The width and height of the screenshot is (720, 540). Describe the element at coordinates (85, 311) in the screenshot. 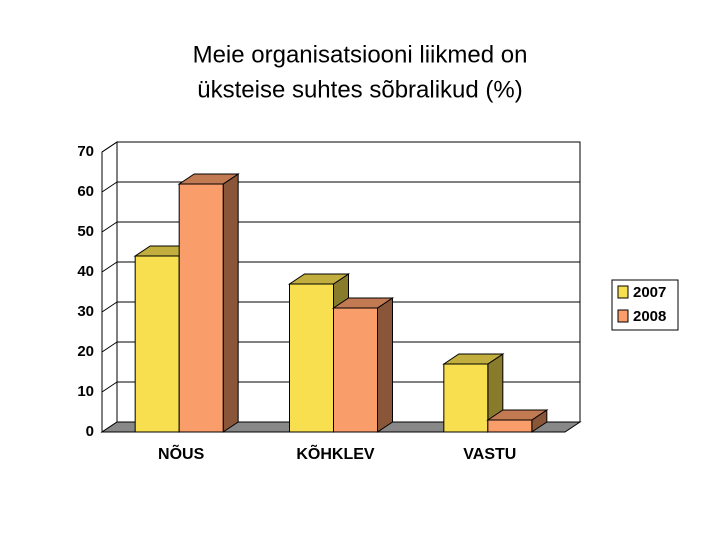

I see `y-tick-label: 30` at that location.